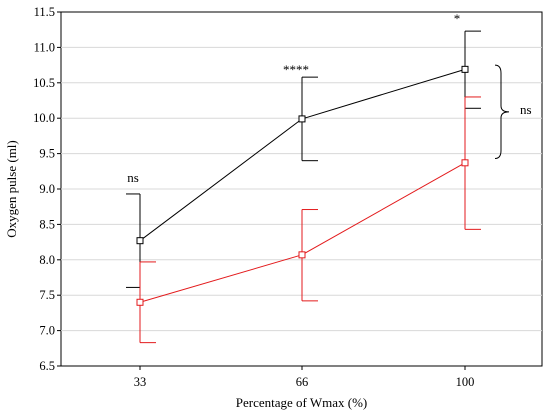 This screenshot has width=554, height=417. What do you see at coordinates (44, 83) in the screenshot?
I see `y-tick-label: 10.5` at bounding box center [44, 83].